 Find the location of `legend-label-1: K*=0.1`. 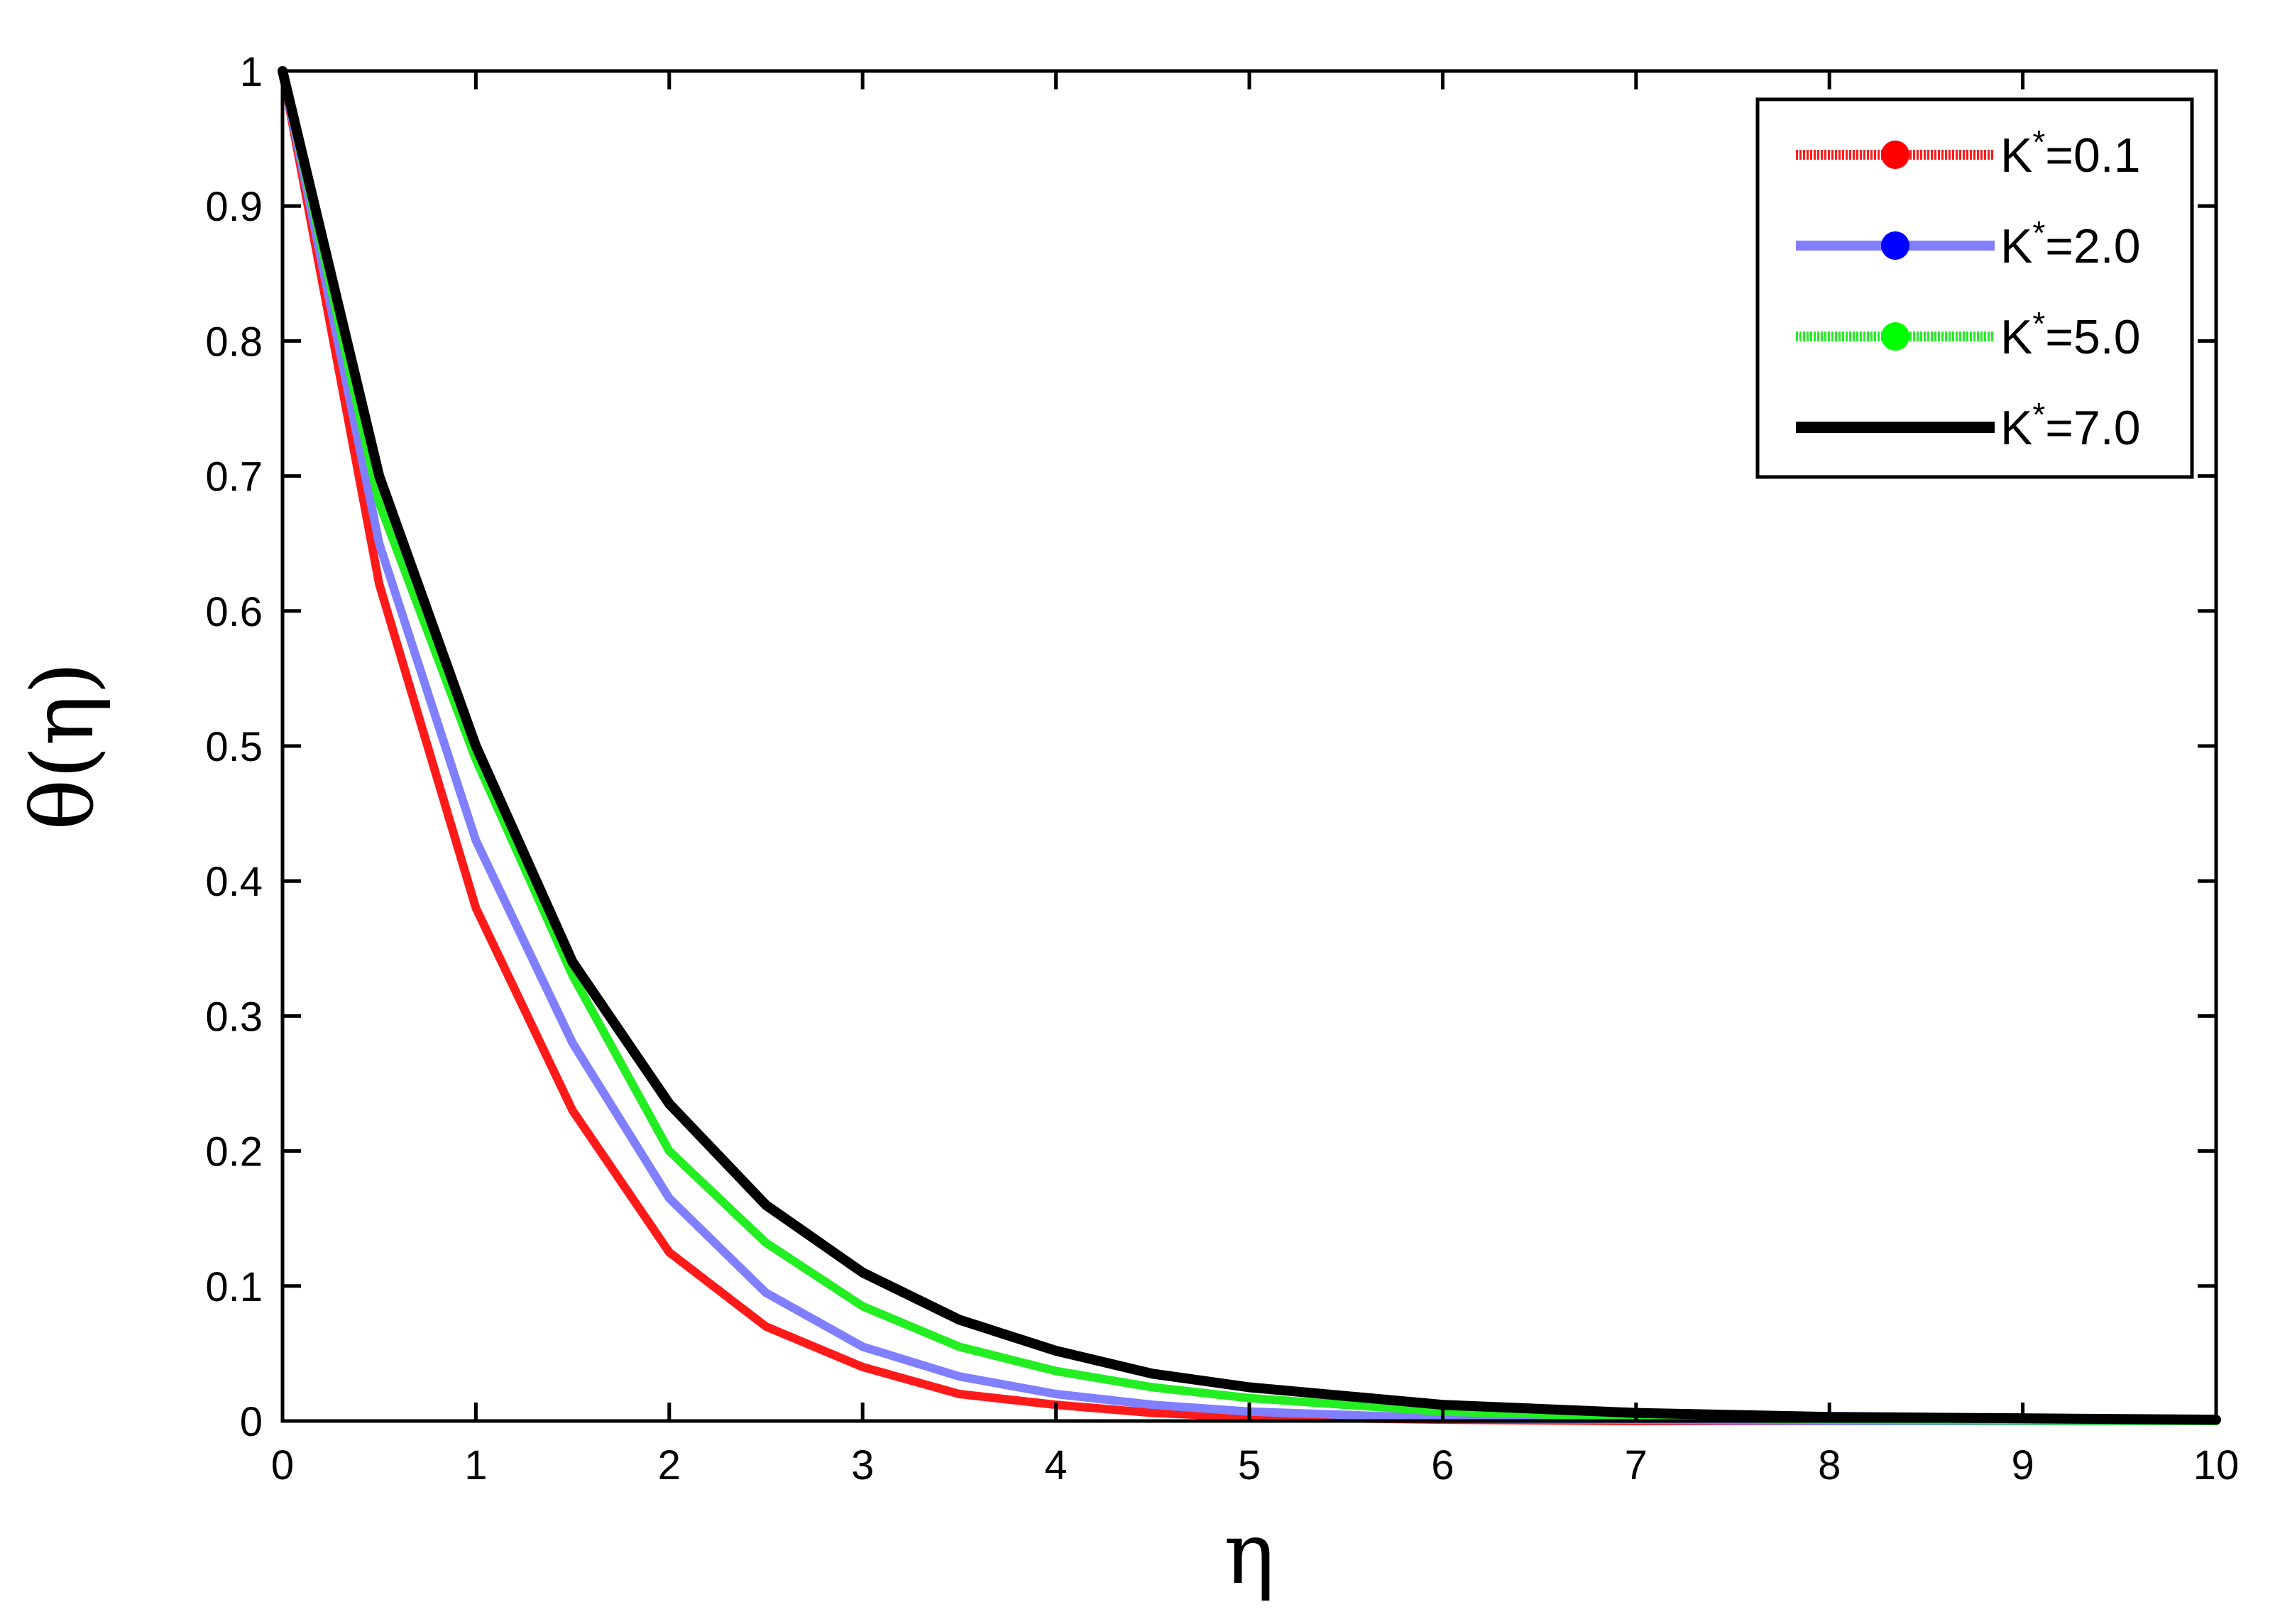

legend-label-1: K*=0.1 is located at coordinates (2070, 153).